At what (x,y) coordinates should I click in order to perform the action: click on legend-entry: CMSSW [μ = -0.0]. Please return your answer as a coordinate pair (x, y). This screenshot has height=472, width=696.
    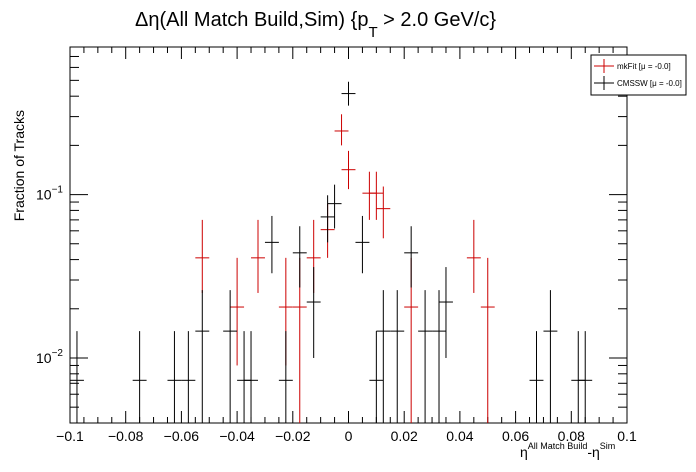
    Looking at the image, I should click on (638, 83).